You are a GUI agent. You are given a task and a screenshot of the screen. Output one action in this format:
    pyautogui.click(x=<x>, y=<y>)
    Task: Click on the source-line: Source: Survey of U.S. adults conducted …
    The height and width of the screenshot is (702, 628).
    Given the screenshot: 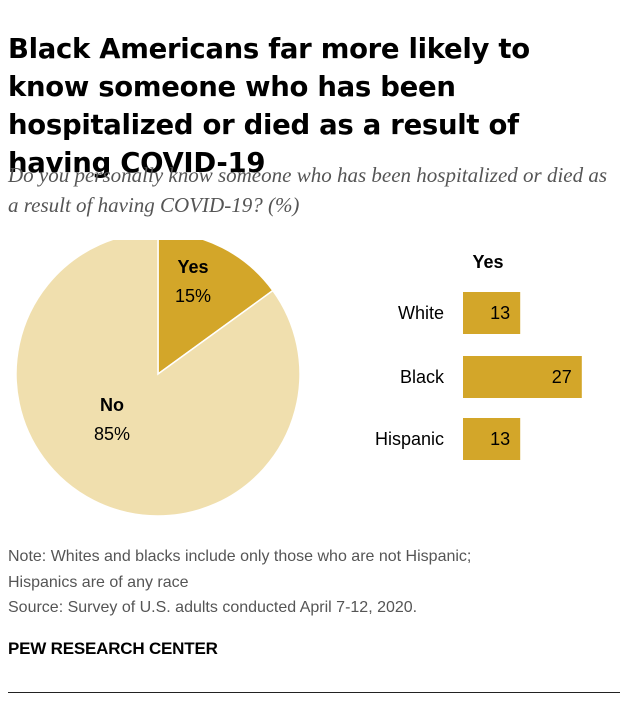 What is the action you would take?
    pyautogui.click(x=213, y=607)
    